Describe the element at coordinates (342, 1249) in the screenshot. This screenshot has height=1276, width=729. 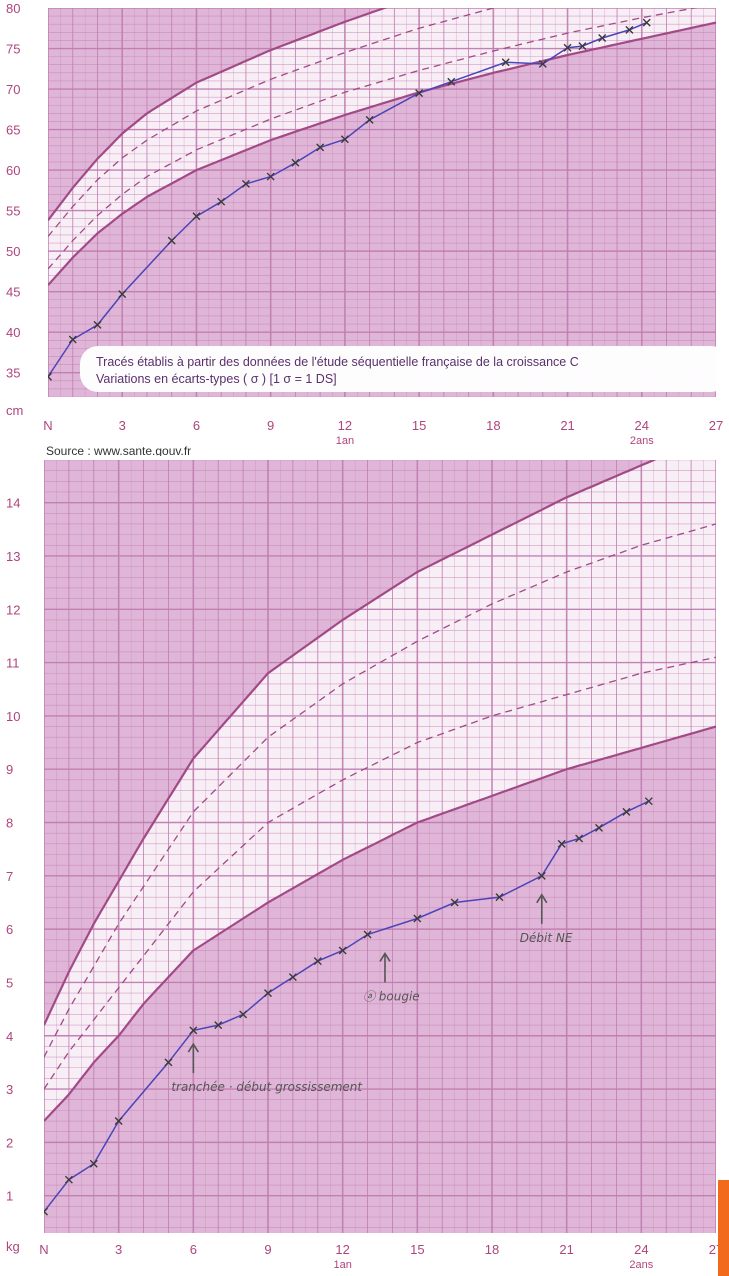
I see `weight-x-tick-label: 12` at that location.